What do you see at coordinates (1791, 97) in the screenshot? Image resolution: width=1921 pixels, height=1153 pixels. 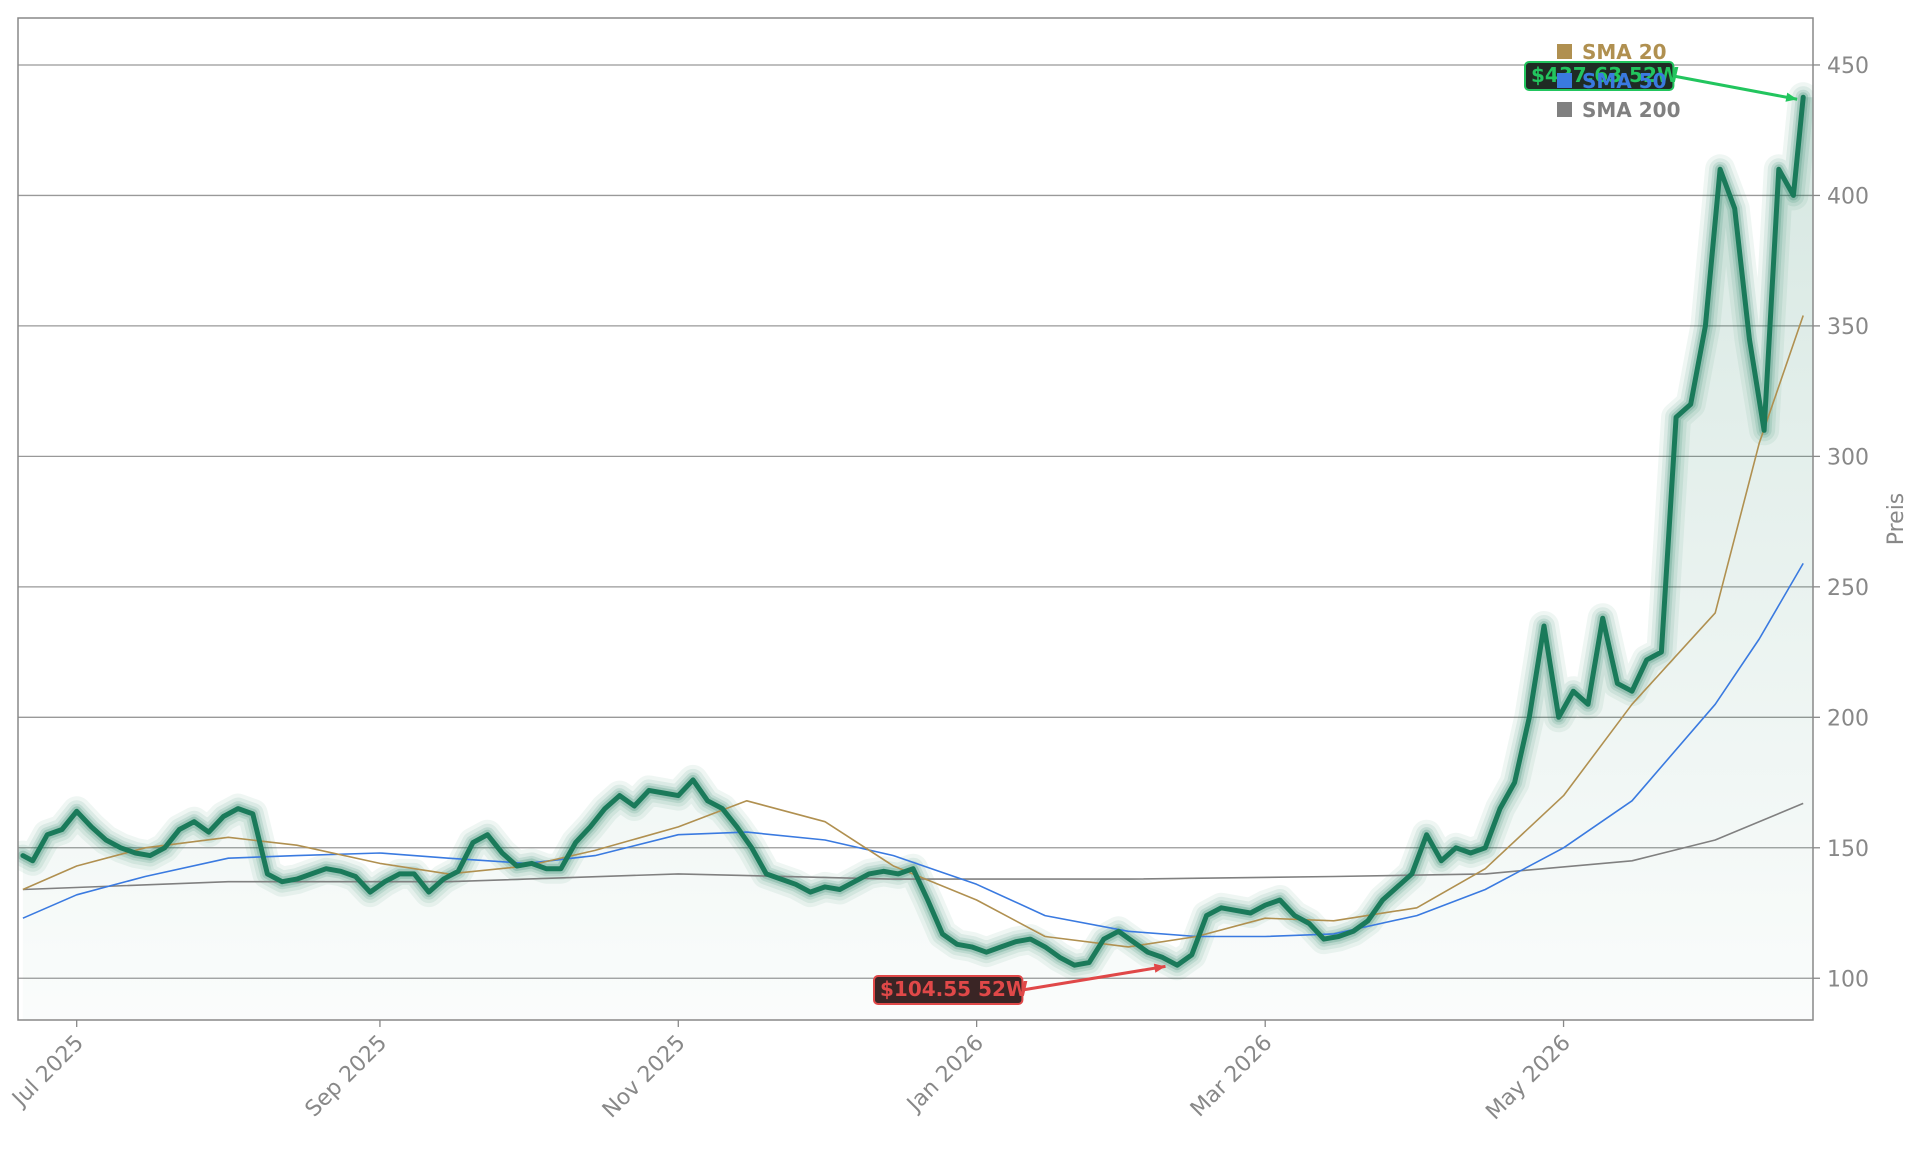 I see `high-52w-arrow-head` at bounding box center [1791, 97].